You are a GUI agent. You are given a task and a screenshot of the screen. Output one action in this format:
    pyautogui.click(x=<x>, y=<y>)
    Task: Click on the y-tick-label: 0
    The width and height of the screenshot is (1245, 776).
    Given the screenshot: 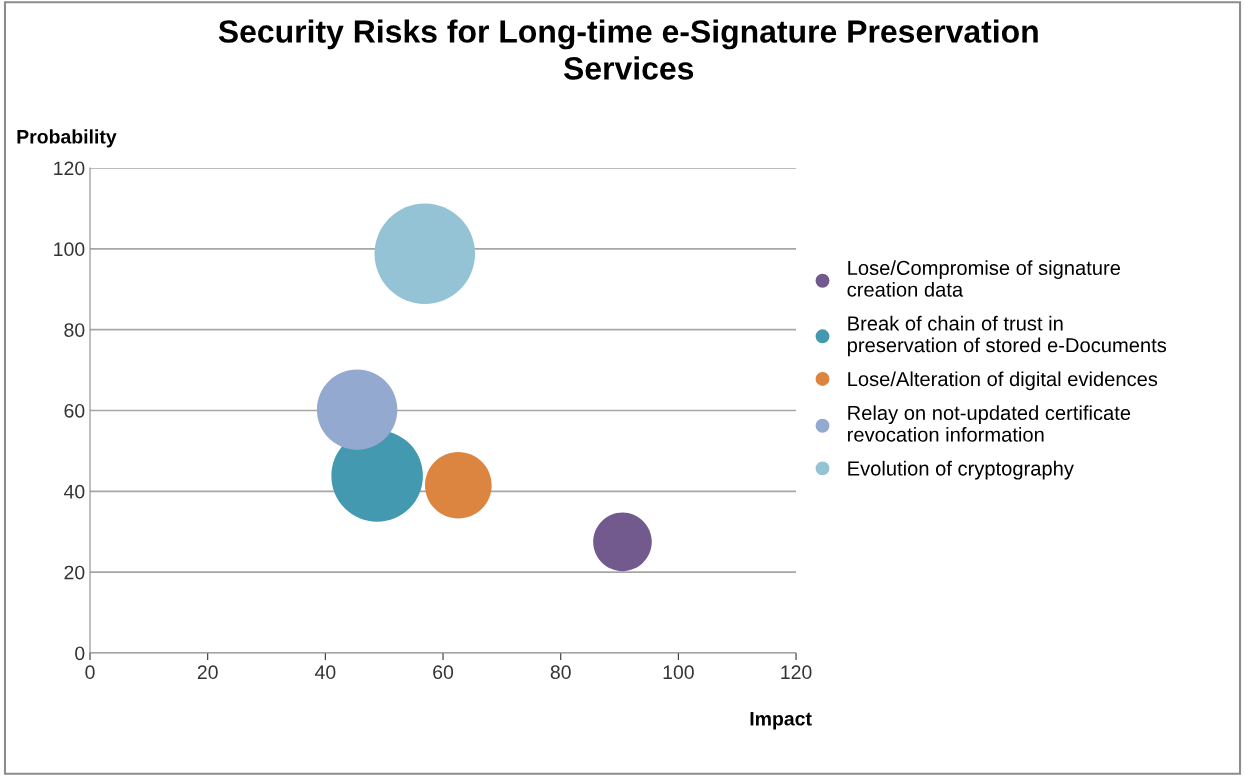 What is the action you would take?
    pyautogui.click(x=80, y=653)
    